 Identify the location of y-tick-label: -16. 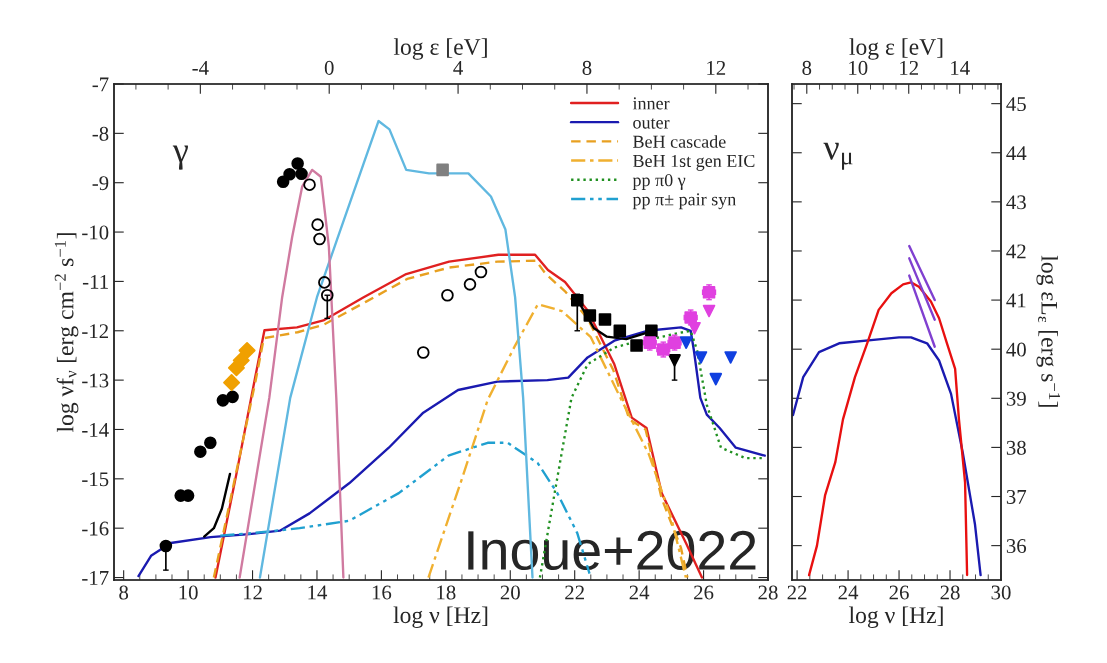
(95, 528).